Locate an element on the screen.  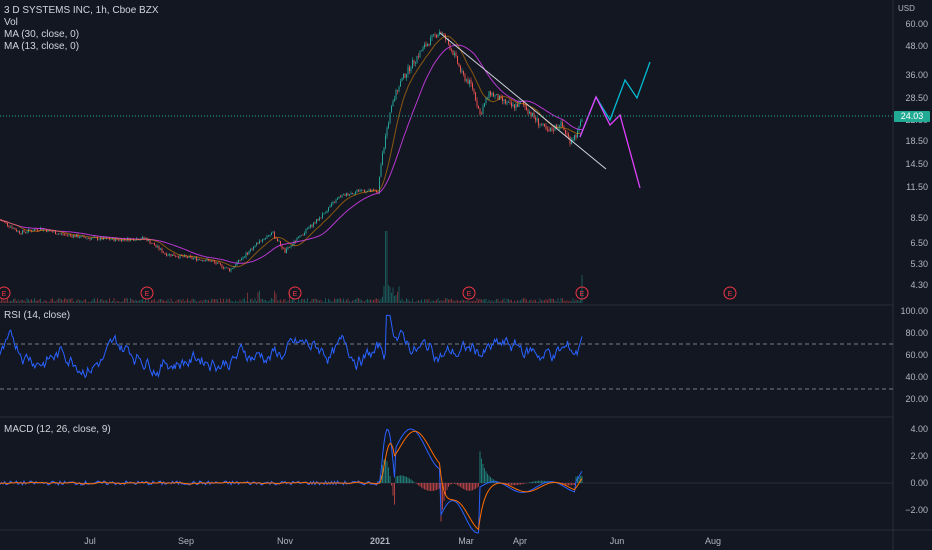
macd-tick-label: 2.00 is located at coordinates (919, 456).